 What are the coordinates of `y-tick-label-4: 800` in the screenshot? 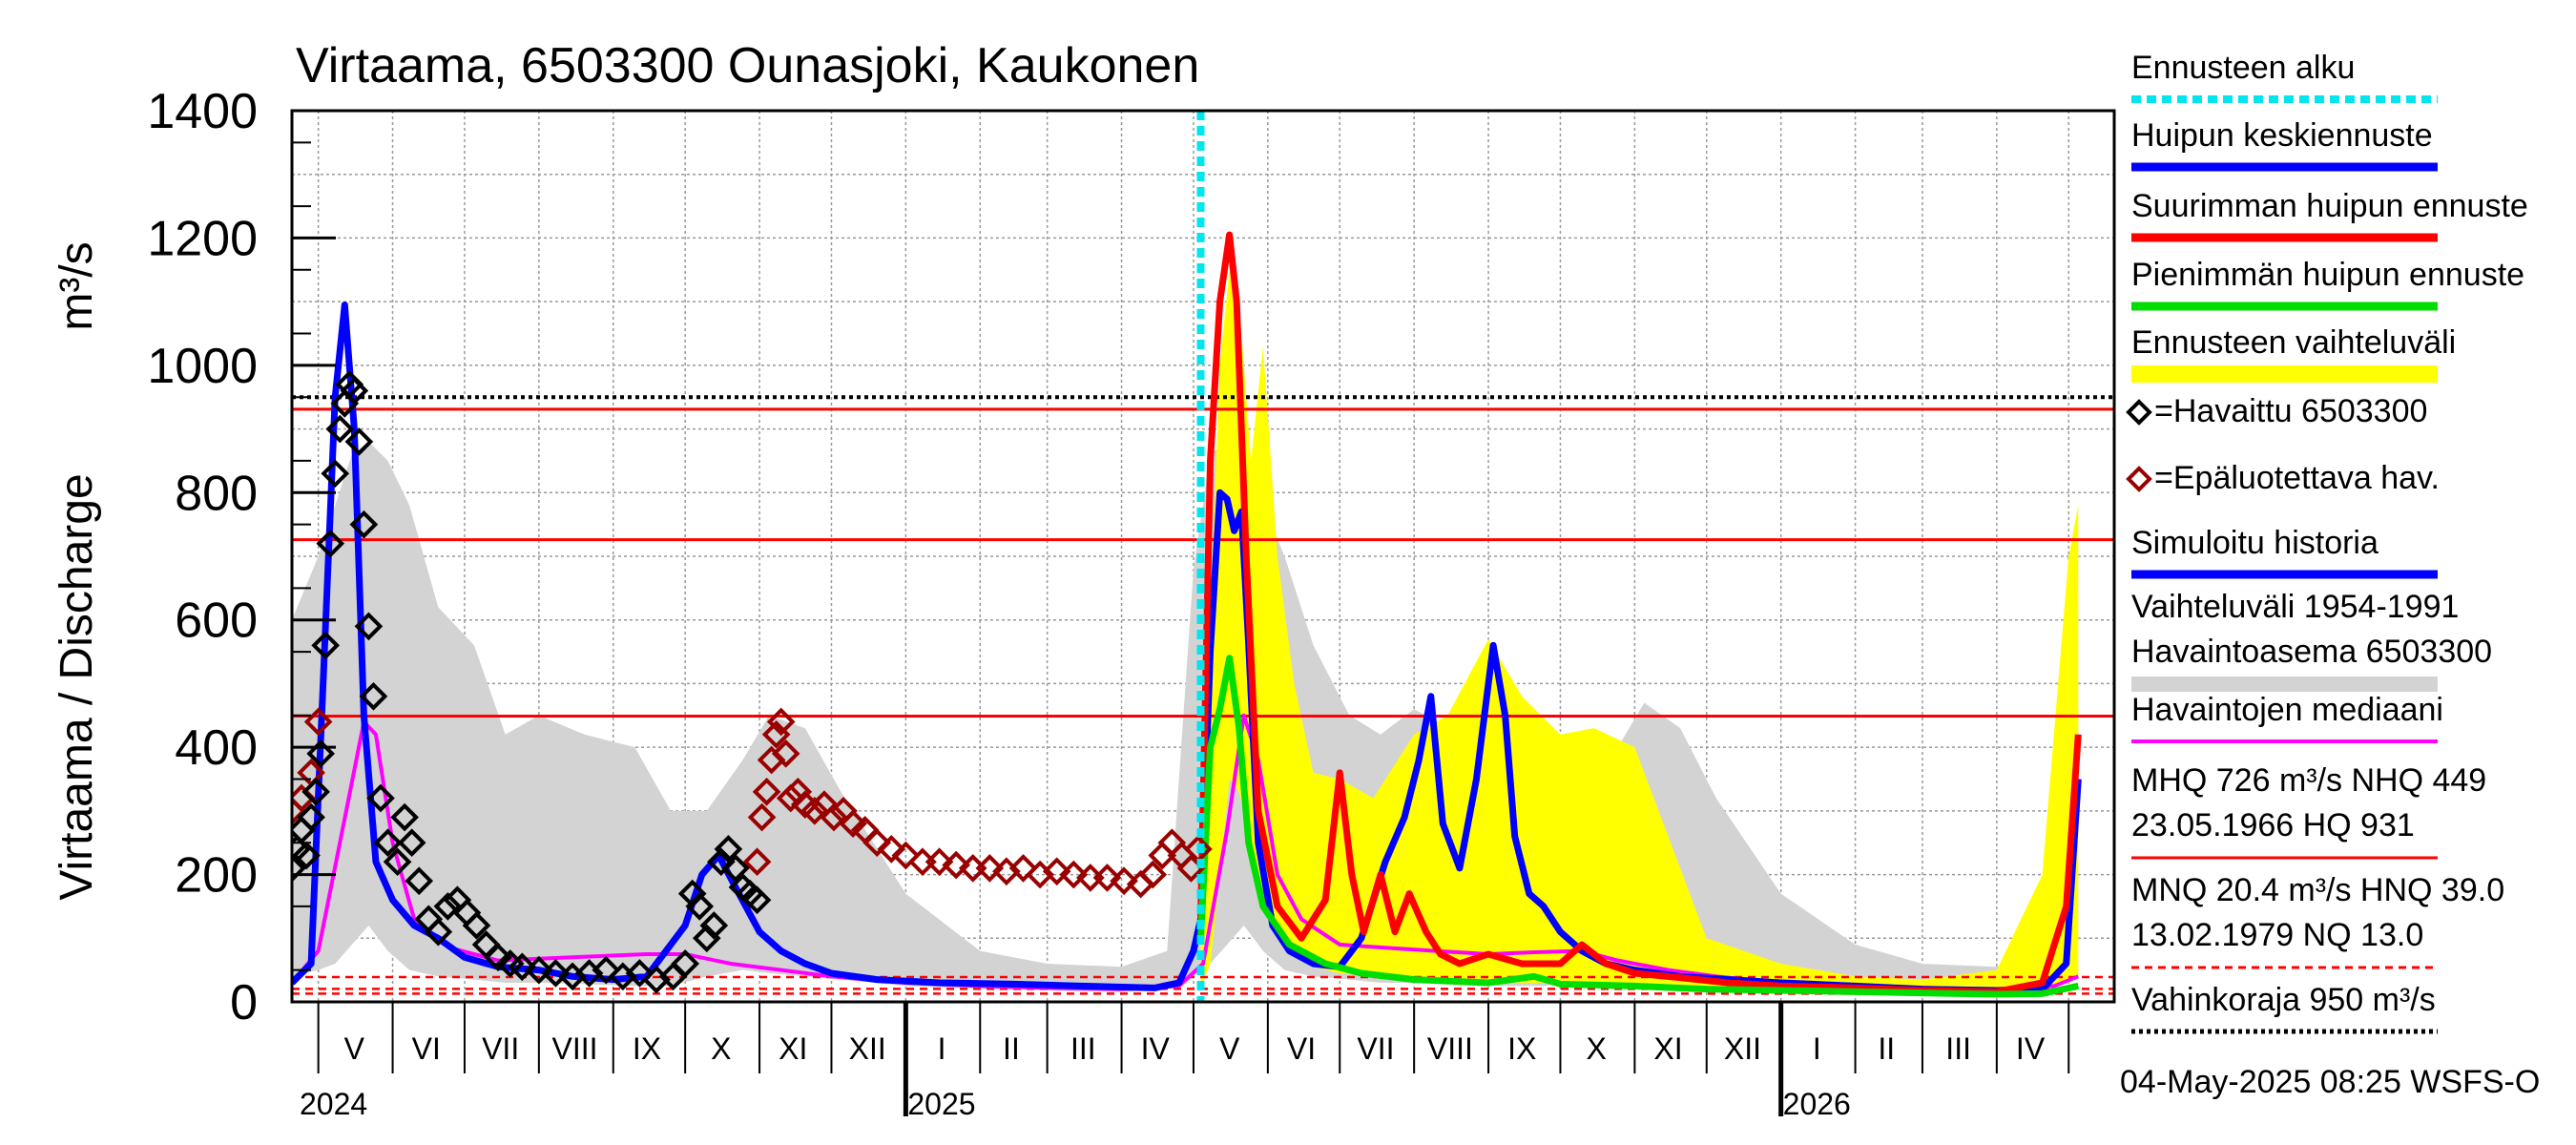 It's located at (216, 493).